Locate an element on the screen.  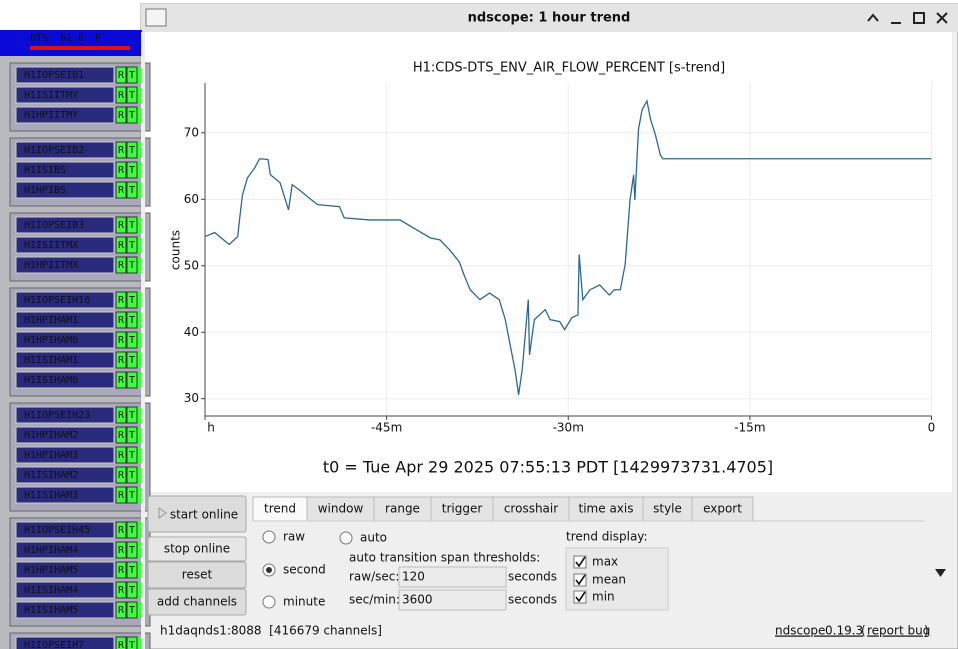
status-link: 0.19.3 is located at coordinates (844, 631).